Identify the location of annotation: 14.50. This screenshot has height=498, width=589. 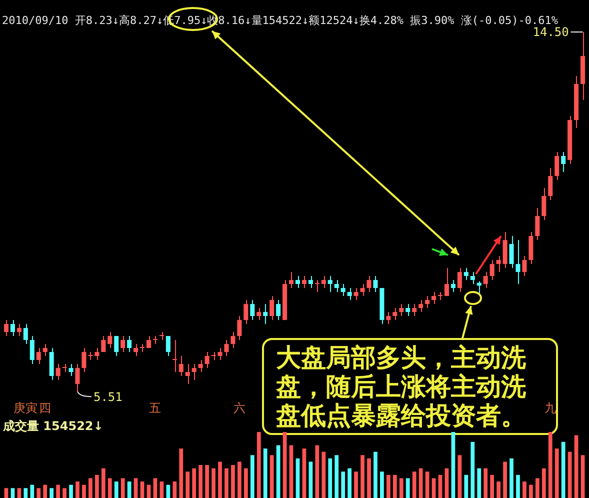
(550, 32).